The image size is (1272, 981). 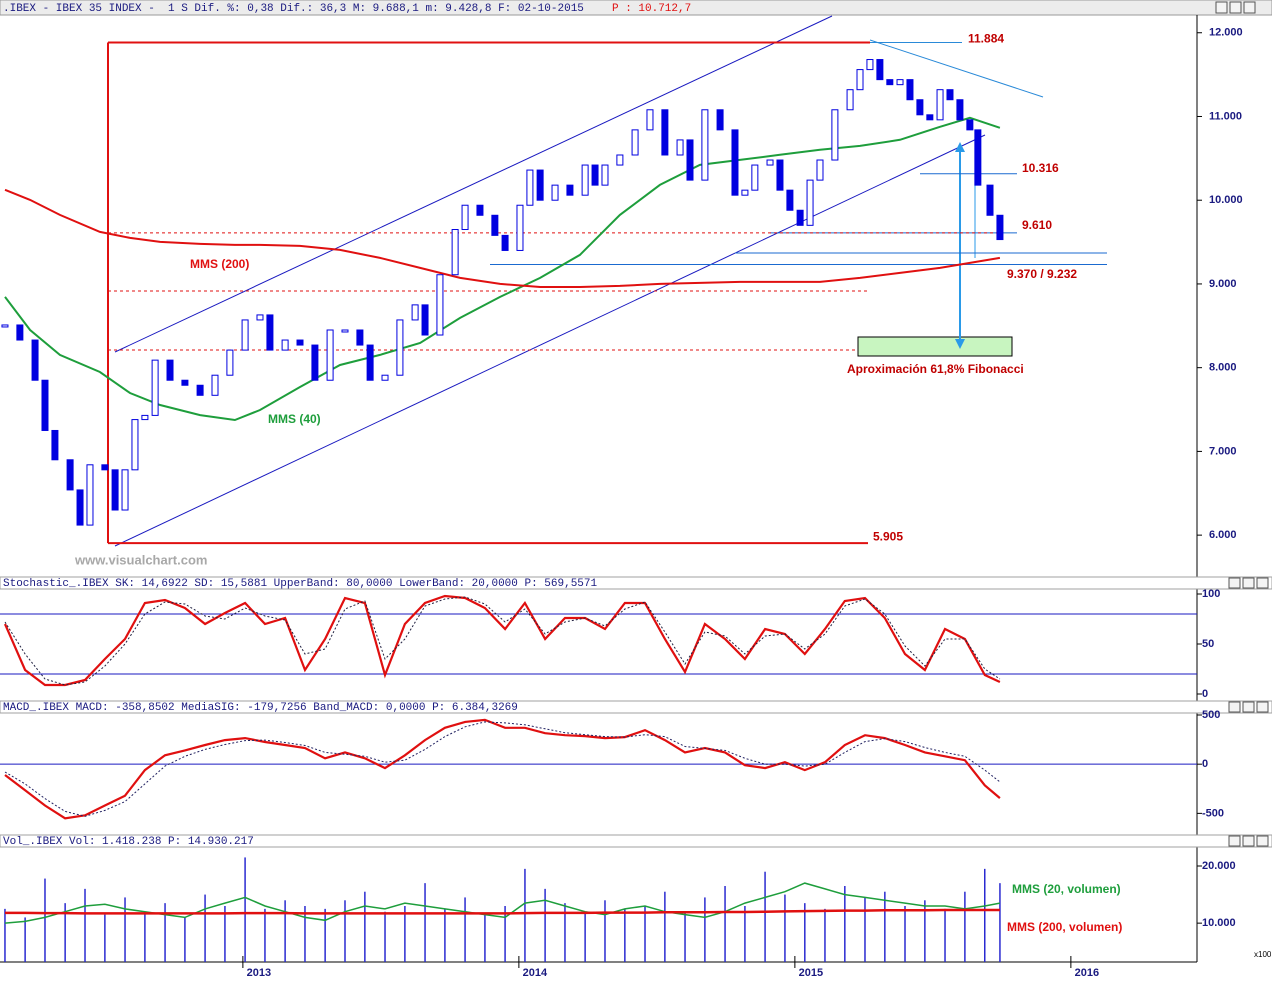 I want to click on y-tick-label: 100, so click(x=1211, y=594).